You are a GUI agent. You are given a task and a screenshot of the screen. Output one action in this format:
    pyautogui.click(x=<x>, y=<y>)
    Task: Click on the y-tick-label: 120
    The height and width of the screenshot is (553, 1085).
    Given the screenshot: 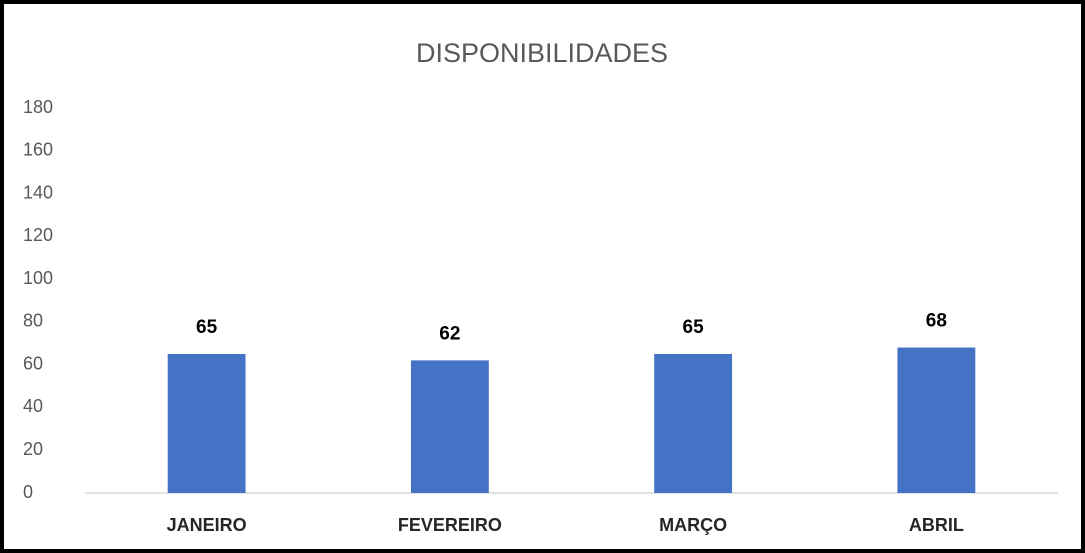 What is the action you would take?
    pyautogui.click(x=38, y=235)
    